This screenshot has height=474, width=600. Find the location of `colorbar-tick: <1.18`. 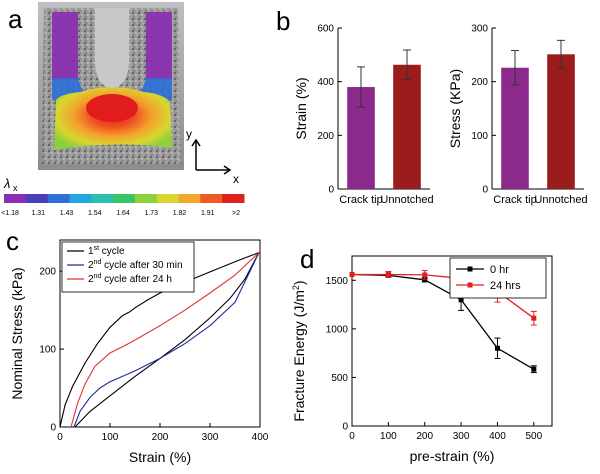

colorbar-tick: <1.18 is located at coordinates (10, 213).